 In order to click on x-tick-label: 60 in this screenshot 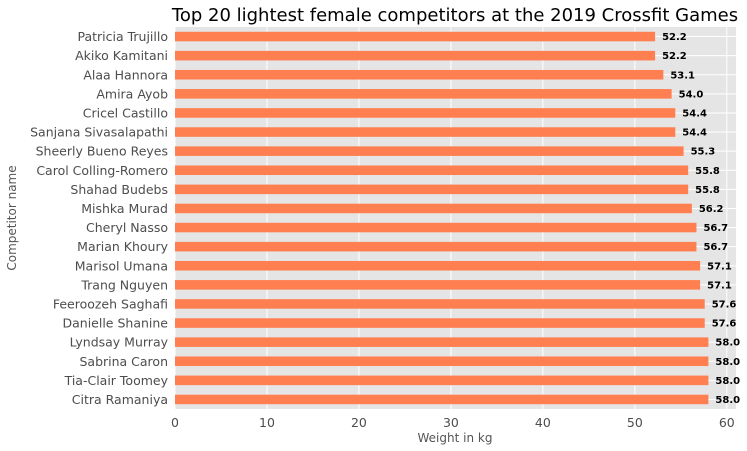, I will do `click(727, 422)`.